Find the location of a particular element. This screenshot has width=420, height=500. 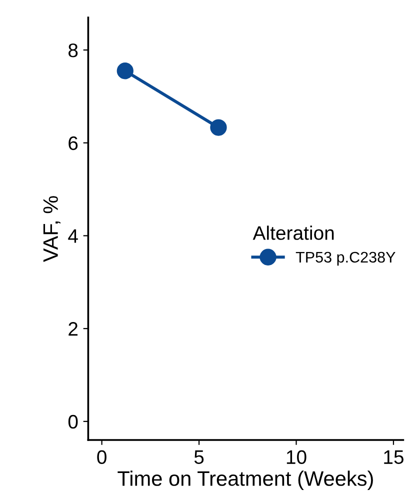

x-axis-title: Time on Treatment (Weeks) is located at coordinates (245, 480).